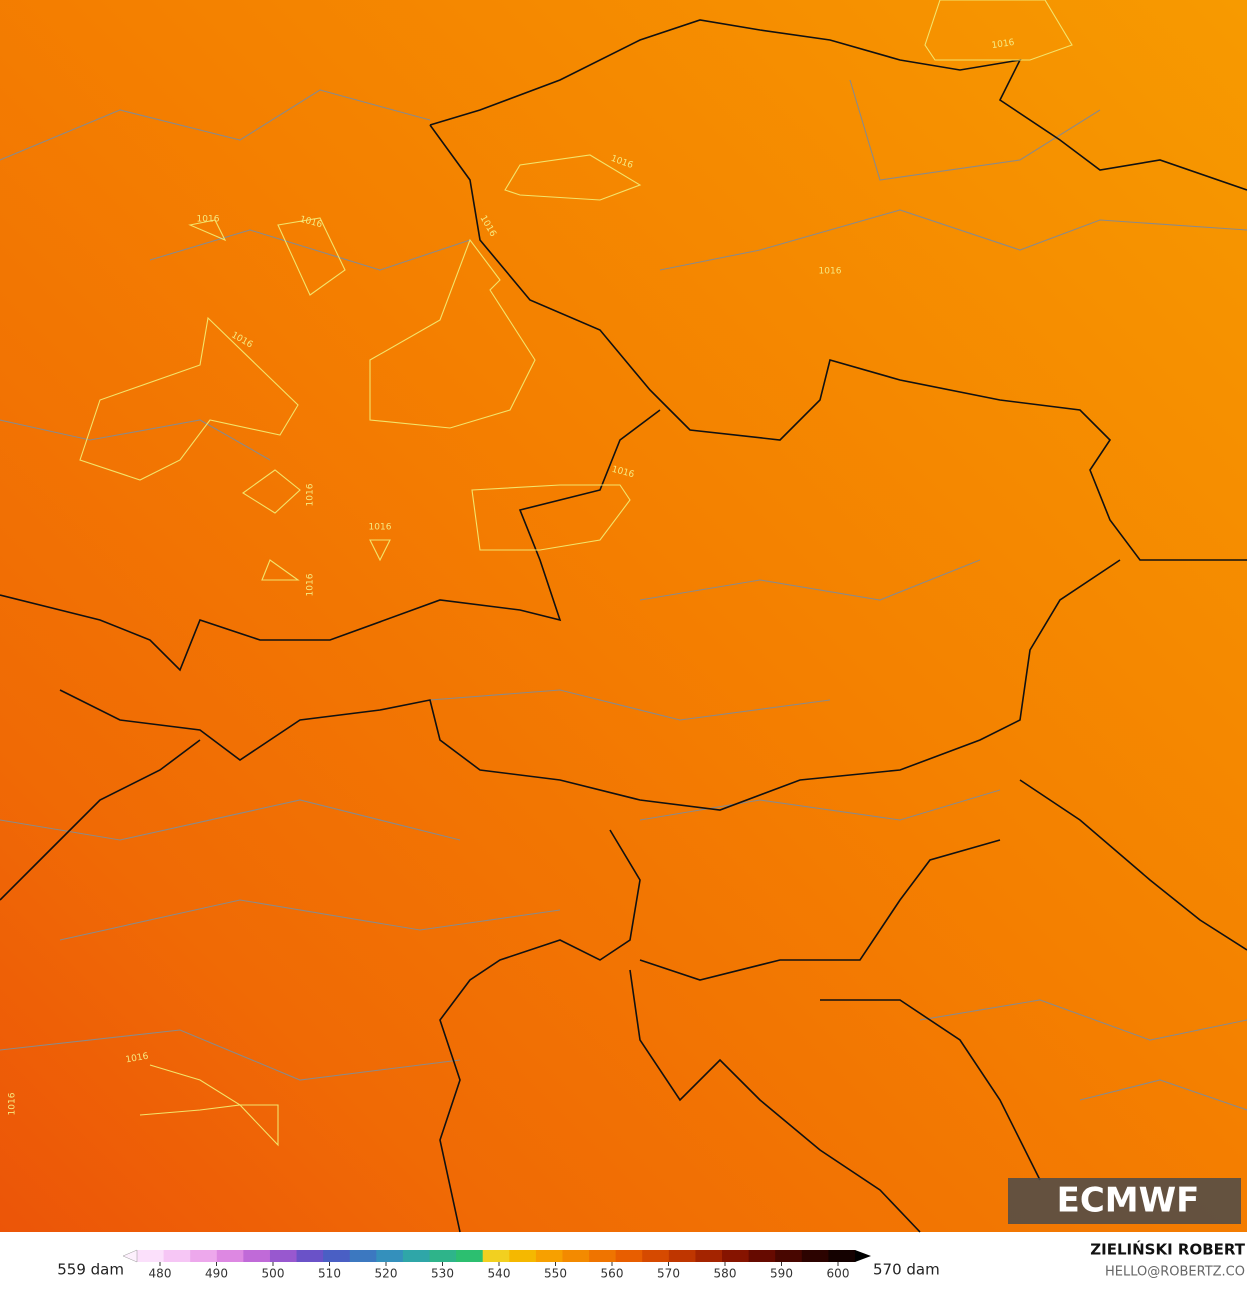 The width and height of the screenshot is (1247, 1291). What do you see at coordinates (442, 1274) in the screenshot?
I see `colorbar-tick-label: 530` at bounding box center [442, 1274].